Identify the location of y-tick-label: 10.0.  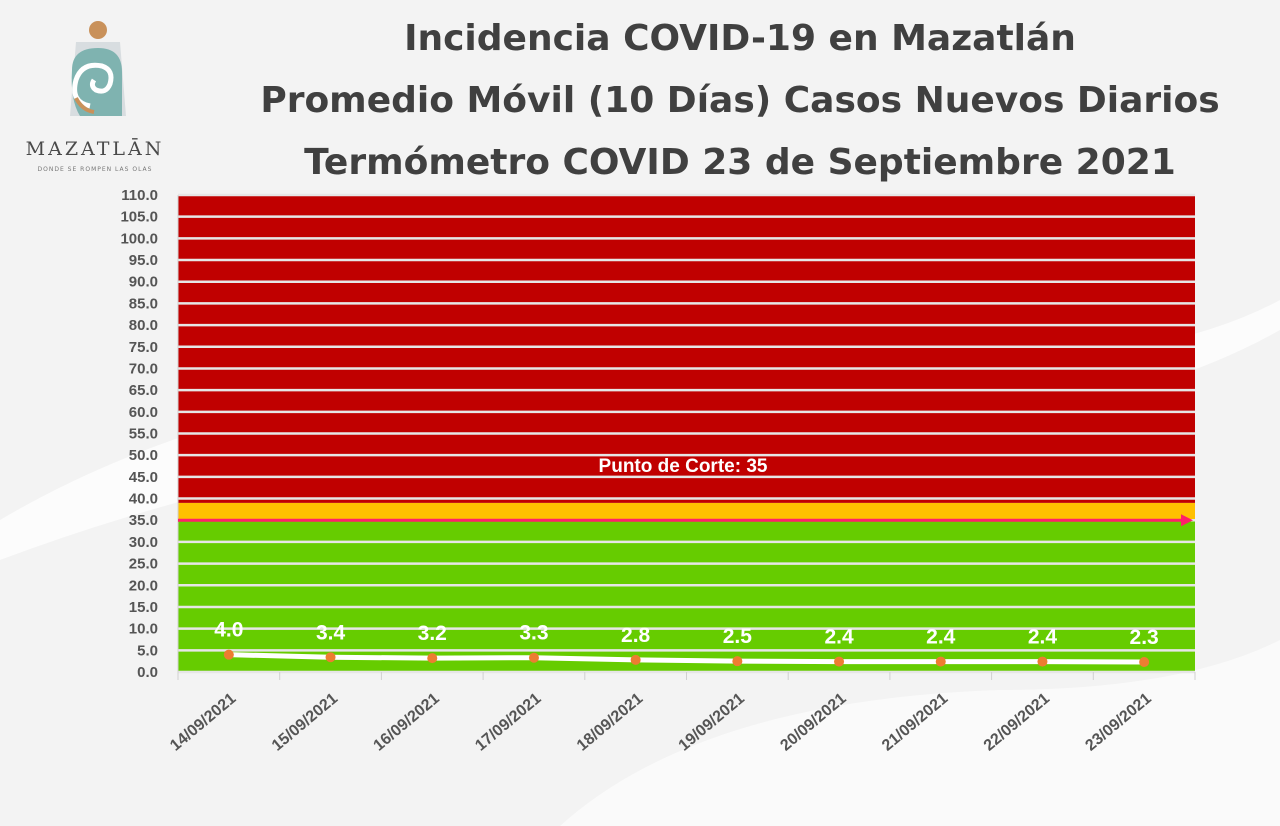
(143, 629).